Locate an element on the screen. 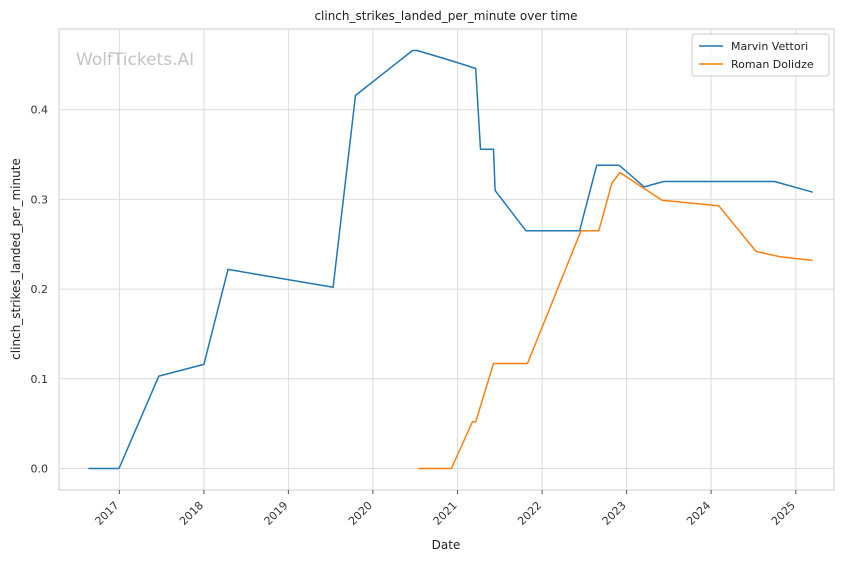 This screenshot has width=844, height=561. y-tick-label: 0.2 is located at coordinates (40, 289).